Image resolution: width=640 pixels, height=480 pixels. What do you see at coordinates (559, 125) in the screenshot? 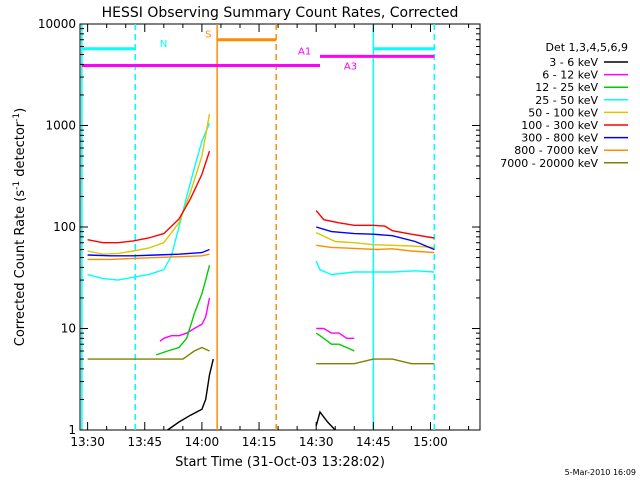
I see `legend-label: 100 - 300 keV` at bounding box center [559, 125].